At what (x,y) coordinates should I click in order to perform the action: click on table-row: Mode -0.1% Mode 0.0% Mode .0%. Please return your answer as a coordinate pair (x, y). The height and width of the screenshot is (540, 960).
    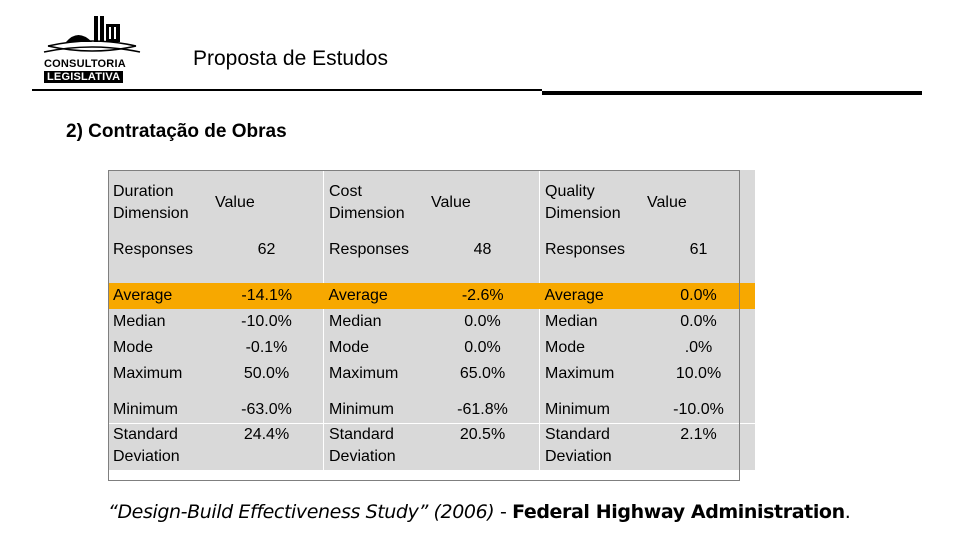
    Looking at the image, I should click on (431, 348).